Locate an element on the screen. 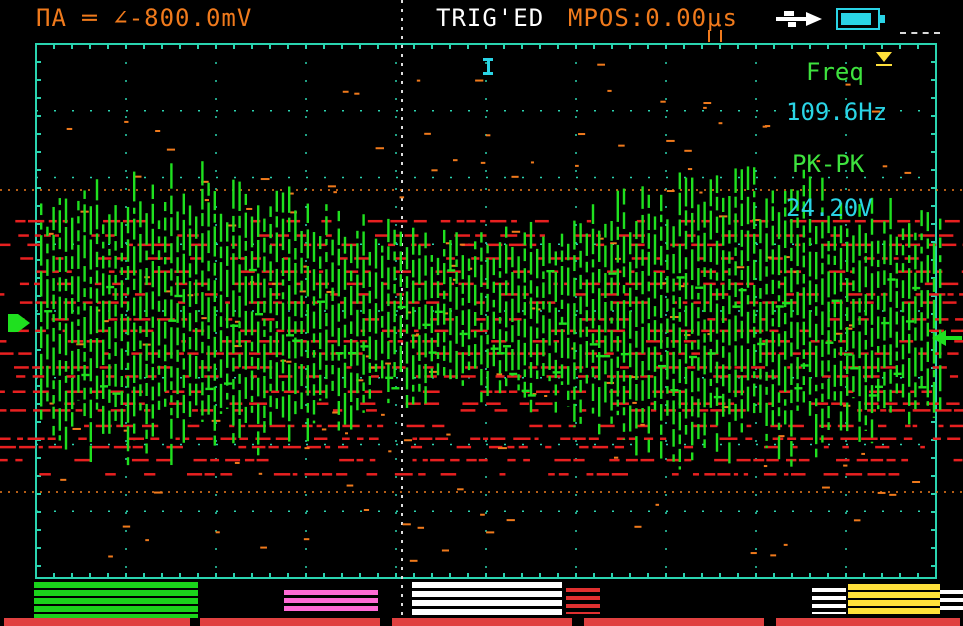 This screenshot has height=626, width=963. timebase-tab is located at coordinates (487, 600).